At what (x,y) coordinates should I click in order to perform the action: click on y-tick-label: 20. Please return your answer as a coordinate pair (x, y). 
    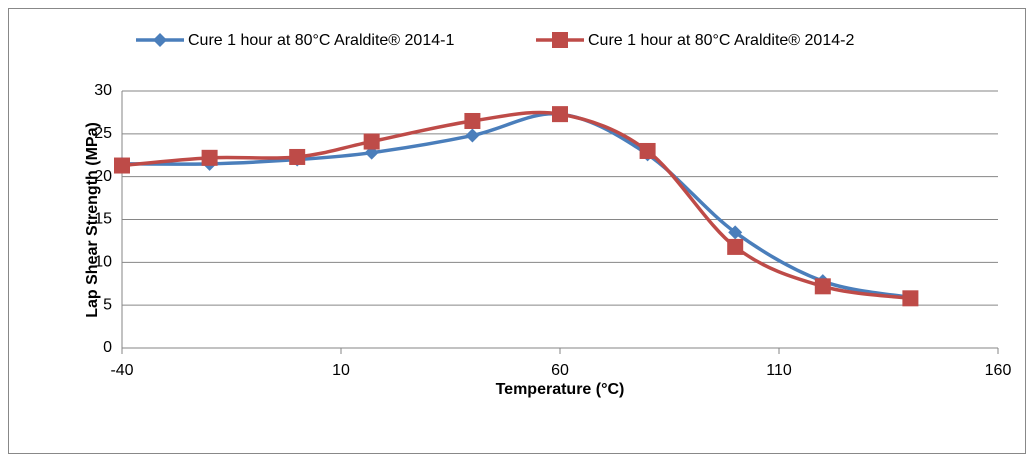
    Looking at the image, I should click on (103, 176).